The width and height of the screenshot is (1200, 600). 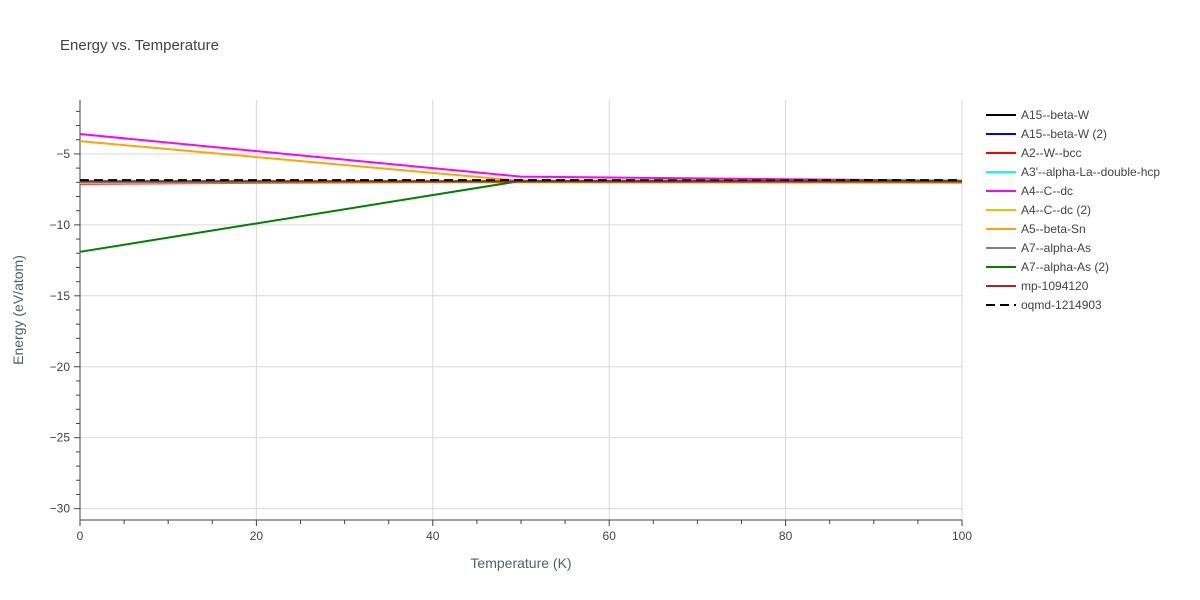 I want to click on y-axis-label: Energy (eV/atom), so click(x=18, y=310).